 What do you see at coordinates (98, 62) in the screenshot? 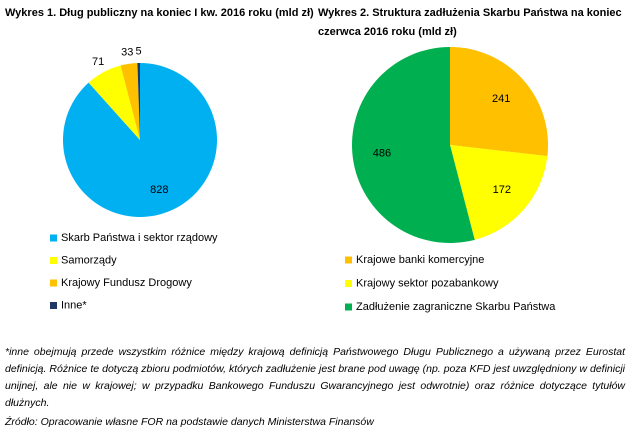
I see `data-label: 71` at bounding box center [98, 62].